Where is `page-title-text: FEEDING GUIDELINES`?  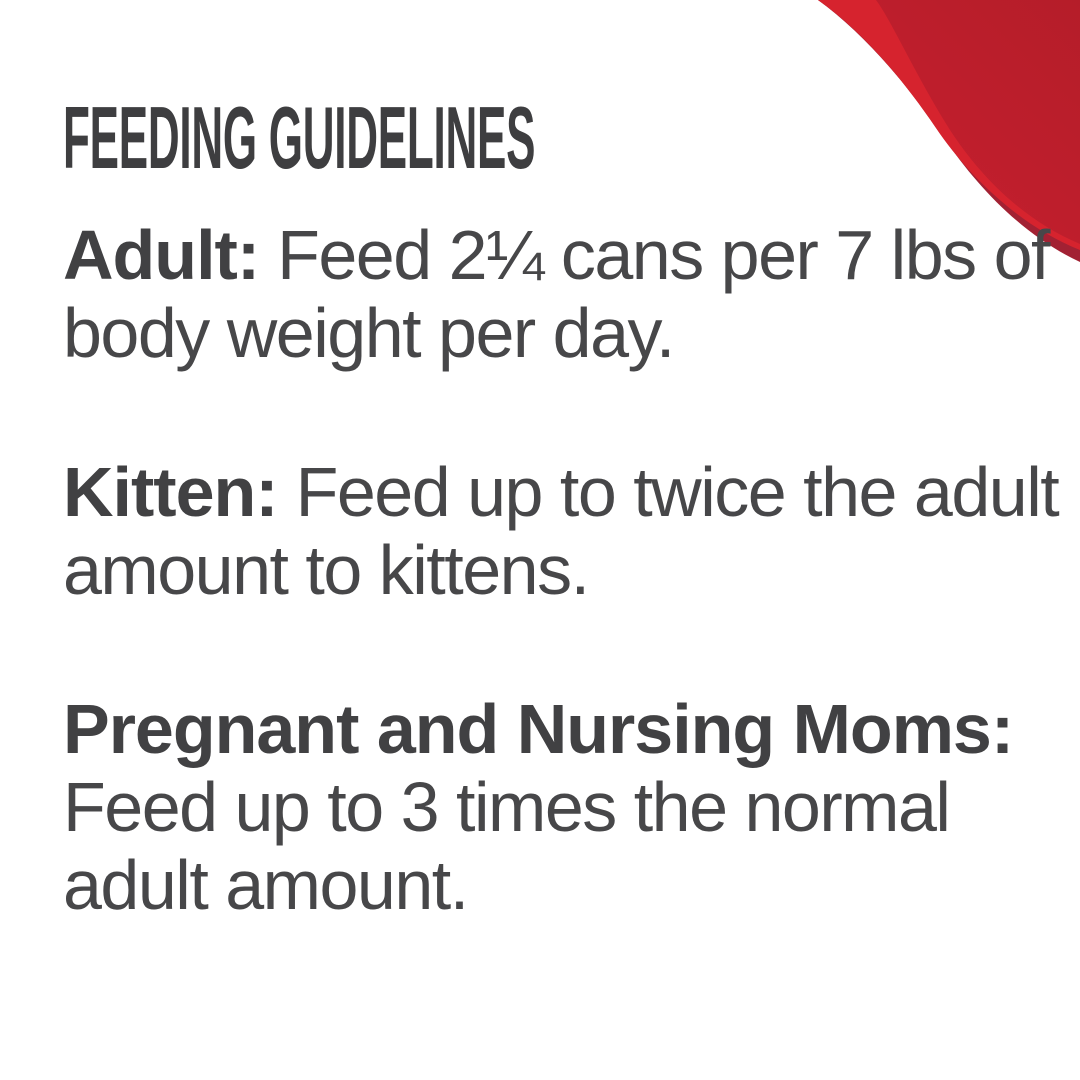 page-title-text: FEEDING GUIDELINES is located at coordinates (299, 137).